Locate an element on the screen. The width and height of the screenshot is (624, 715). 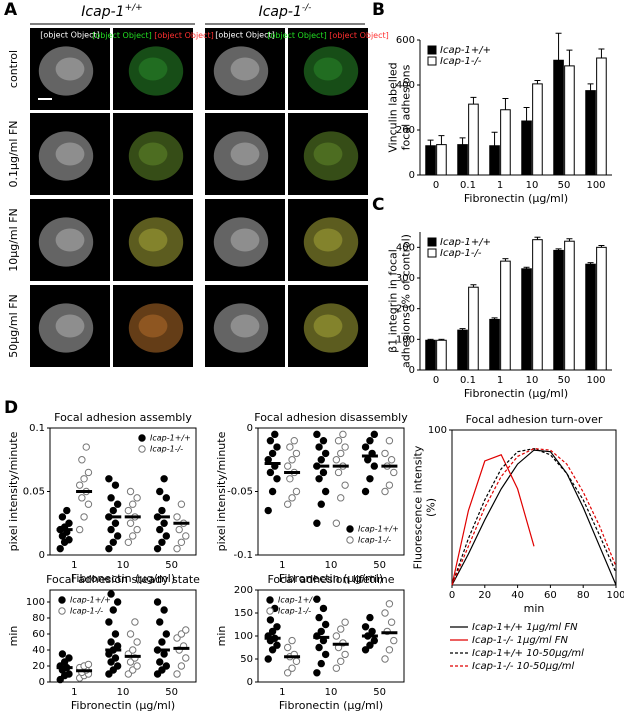
x-tick-label: 10 is located at coordinates (331, 565).